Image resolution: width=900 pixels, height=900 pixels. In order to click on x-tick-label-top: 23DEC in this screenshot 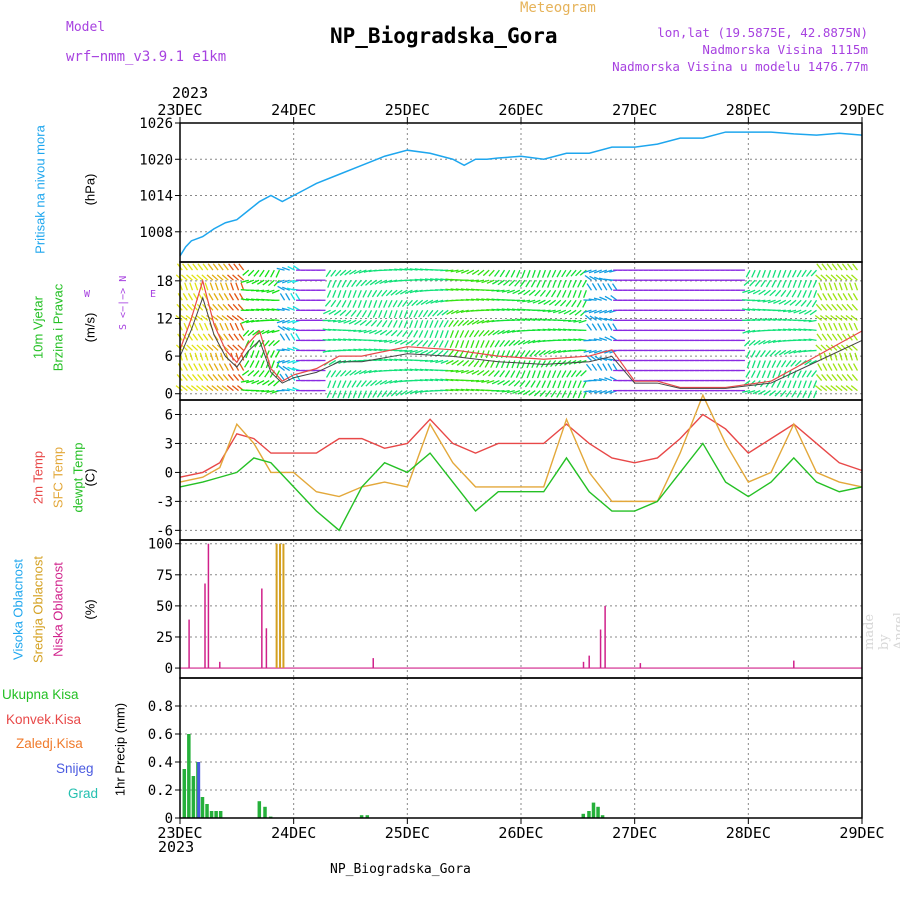, I will do `click(179, 110)`.